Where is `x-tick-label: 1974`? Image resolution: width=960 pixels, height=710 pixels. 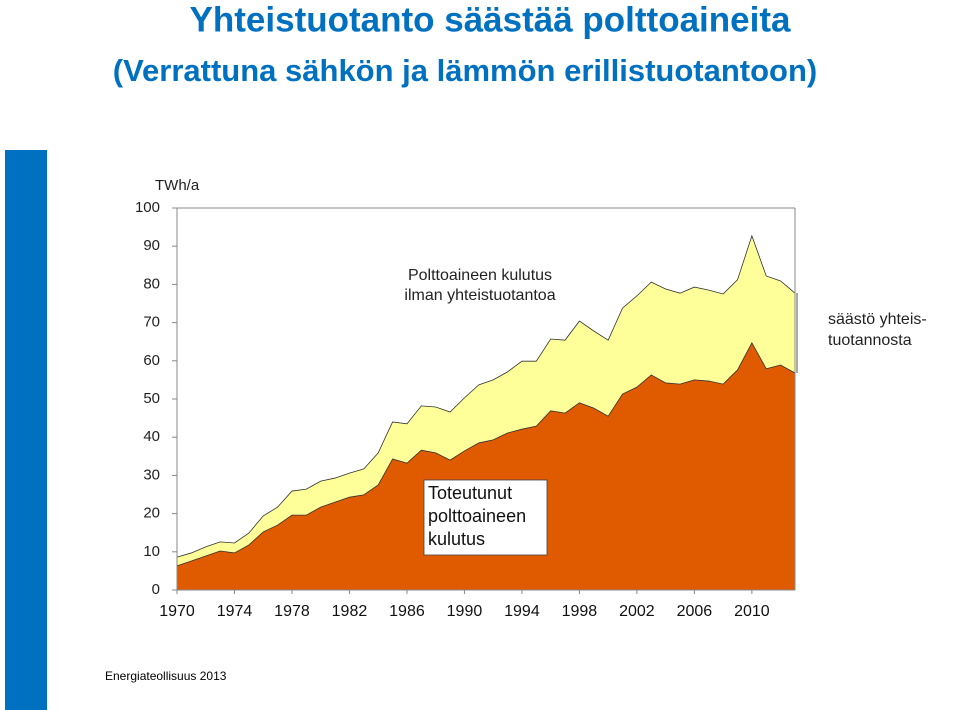 x-tick-label: 1974 is located at coordinates (235, 611).